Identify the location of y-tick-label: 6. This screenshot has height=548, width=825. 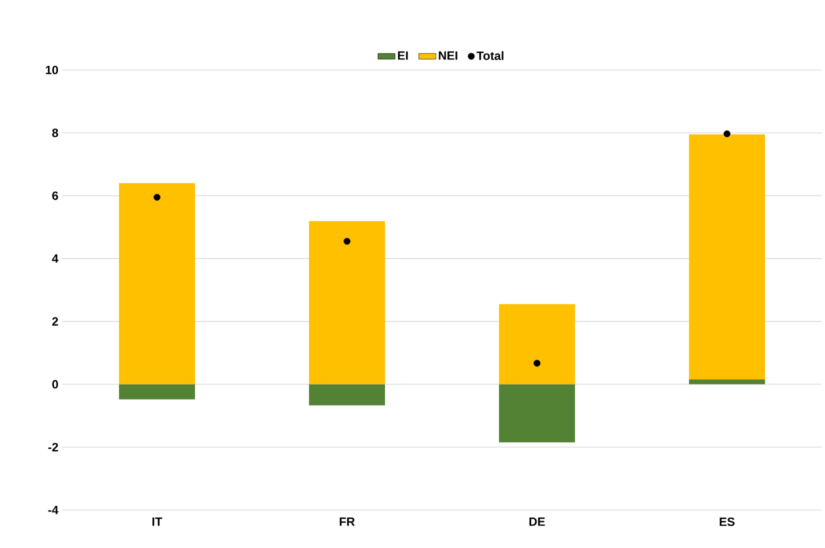
(55, 195).